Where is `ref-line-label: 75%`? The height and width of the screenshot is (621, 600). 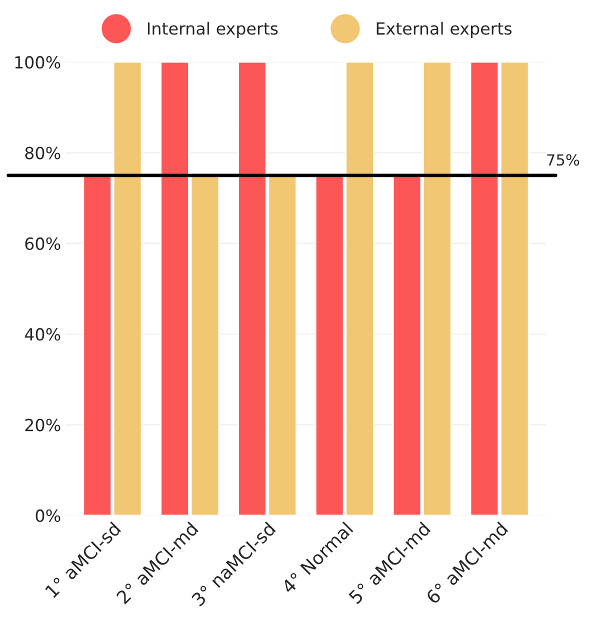
ref-line-label: 75% is located at coordinates (563, 160).